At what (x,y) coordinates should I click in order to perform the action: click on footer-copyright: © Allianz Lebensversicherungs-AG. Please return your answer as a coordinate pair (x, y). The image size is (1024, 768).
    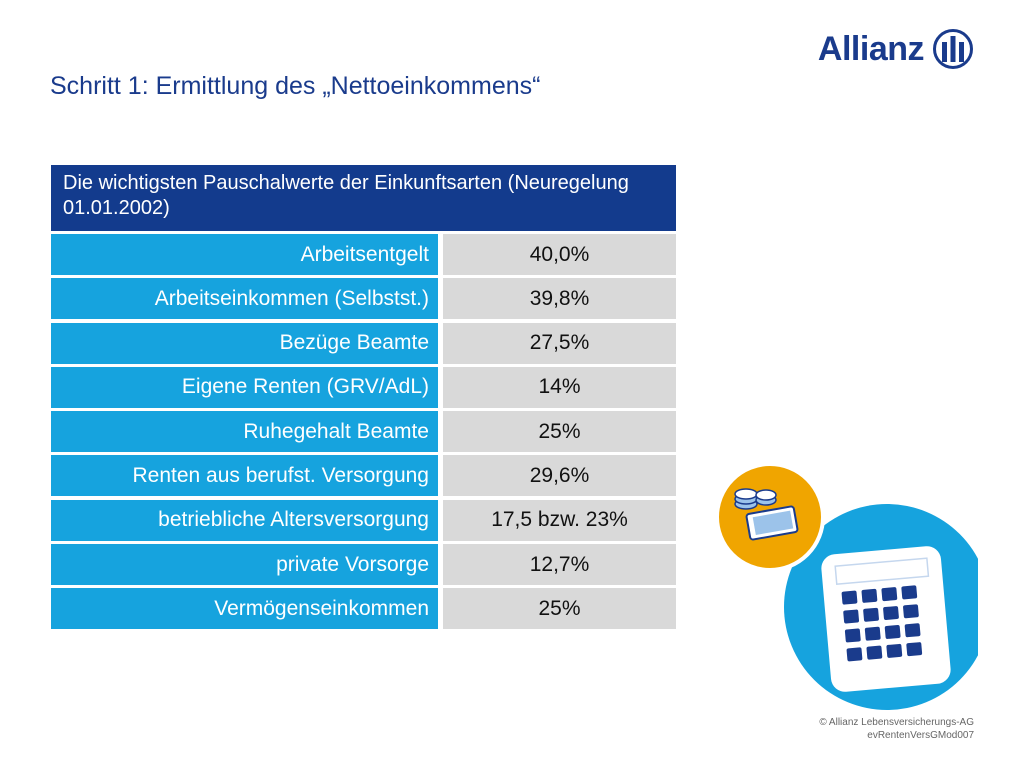
    Looking at the image, I should click on (896, 722).